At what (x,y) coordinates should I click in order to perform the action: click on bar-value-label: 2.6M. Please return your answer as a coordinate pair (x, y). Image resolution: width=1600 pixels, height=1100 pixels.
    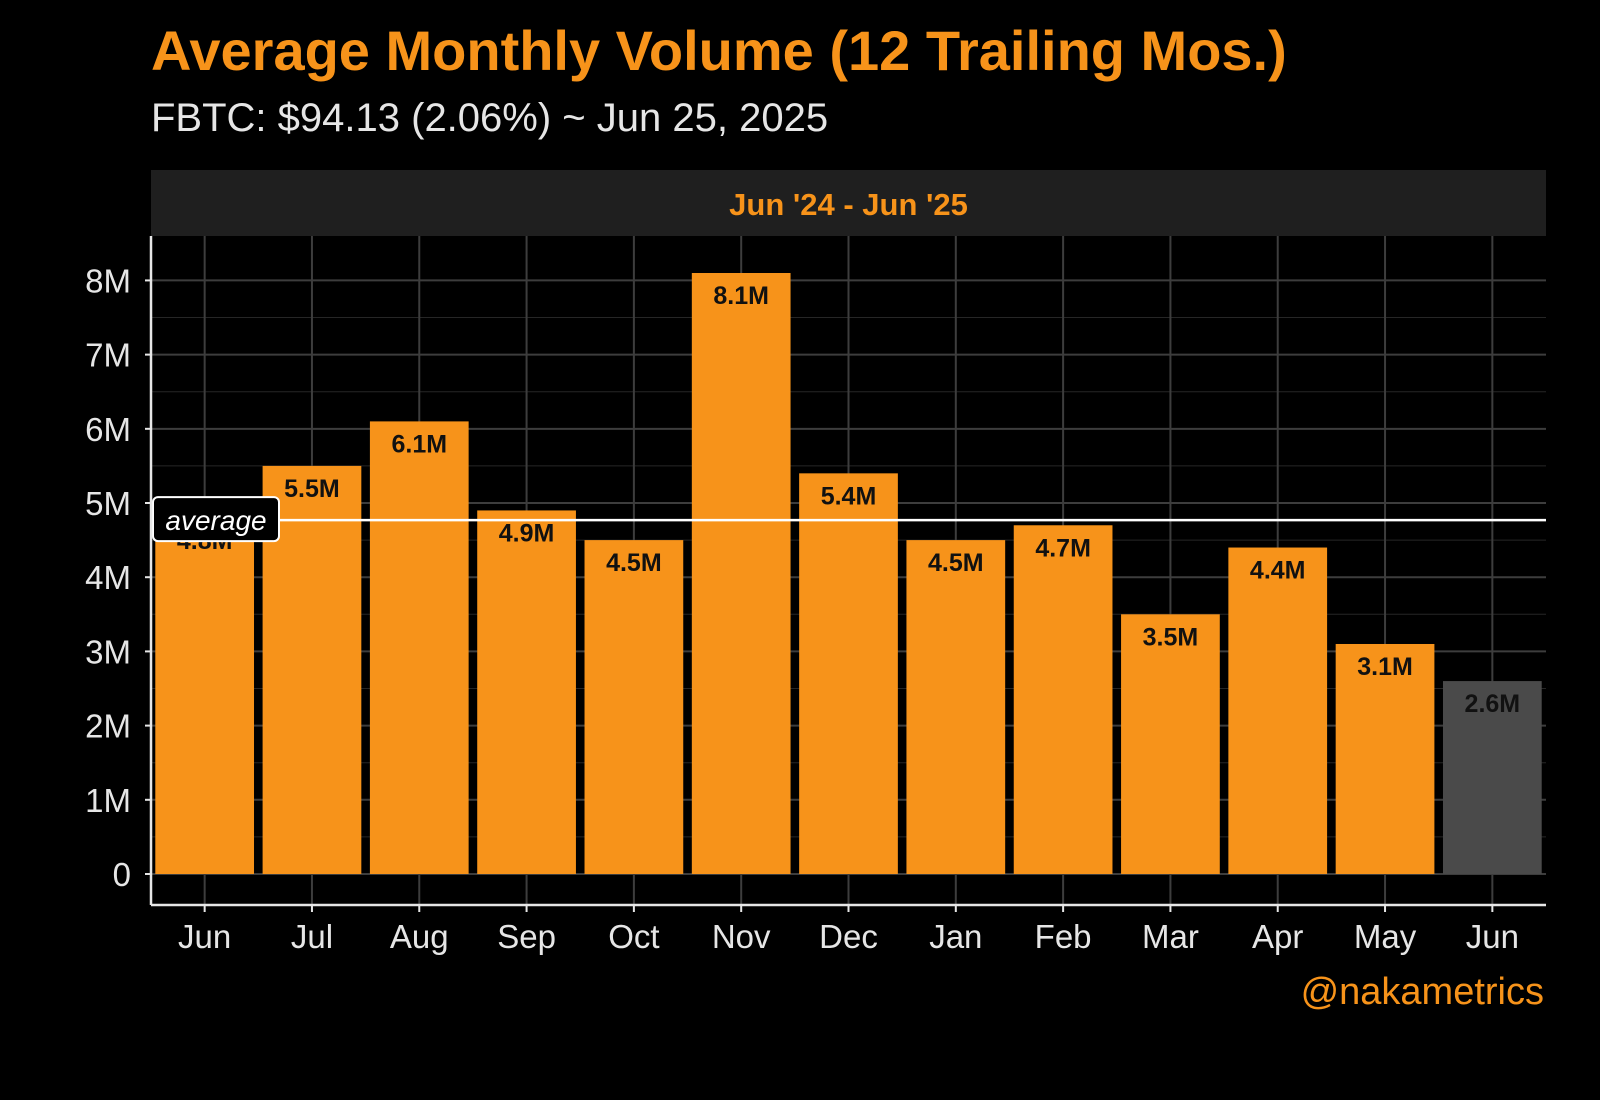
    Looking at the image, I should click on (1493, 704).